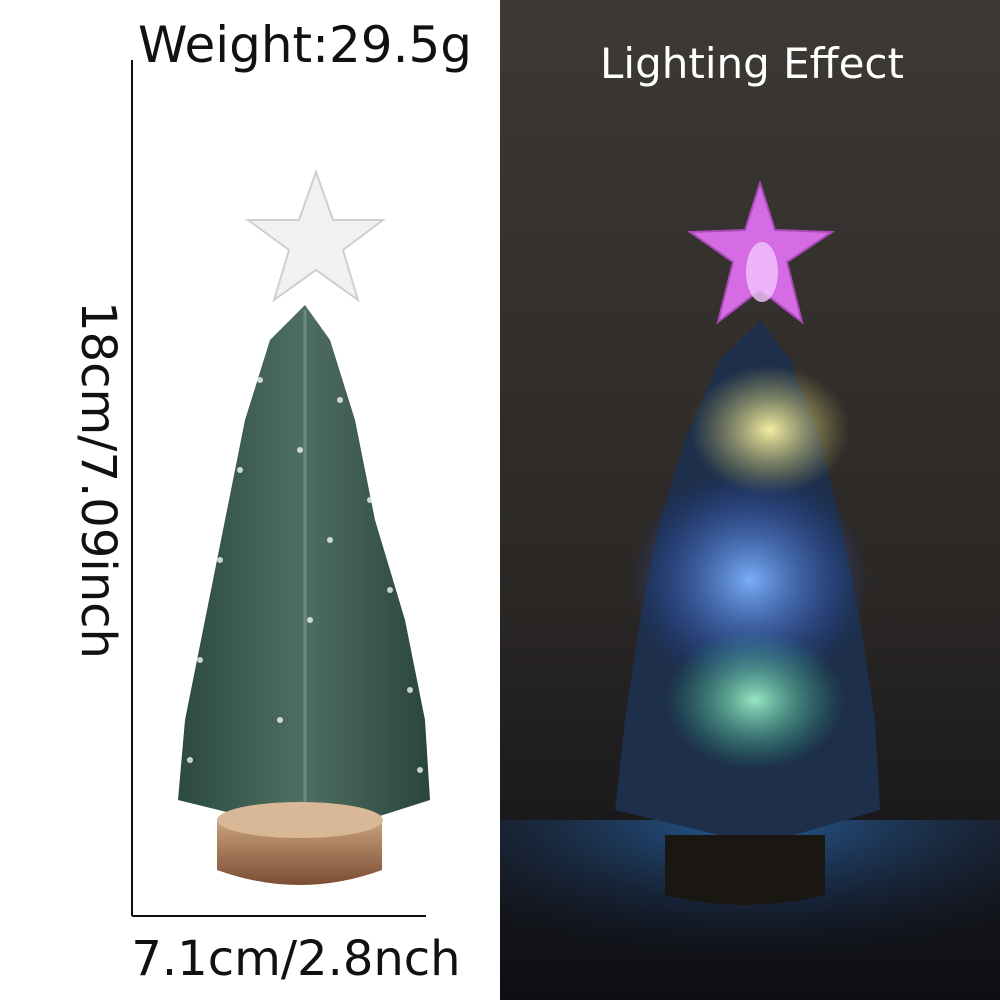 The height and width of the screenshot is (1000, 1000). Describe the element at coordinates (752, 63) in the screenshot. I see `lighting-title: Lighting Effect` at that location.